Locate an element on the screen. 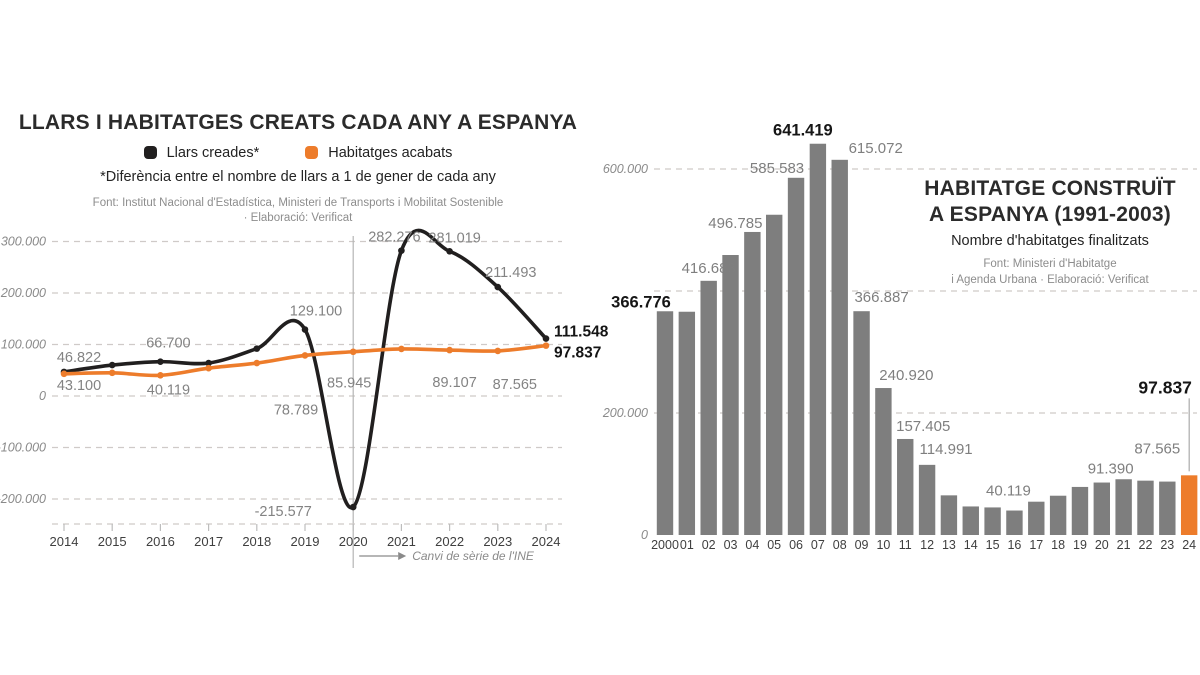 The width and height of the screenshot is (1200, 675). bar-value-label: 615.072 is located at coordinates (876, 148).